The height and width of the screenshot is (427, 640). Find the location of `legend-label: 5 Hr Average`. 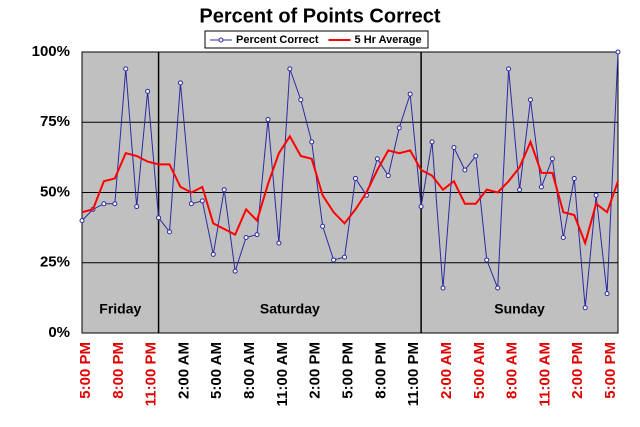

legend-label: 5 Hr Average is located at coordinates (388, 40).